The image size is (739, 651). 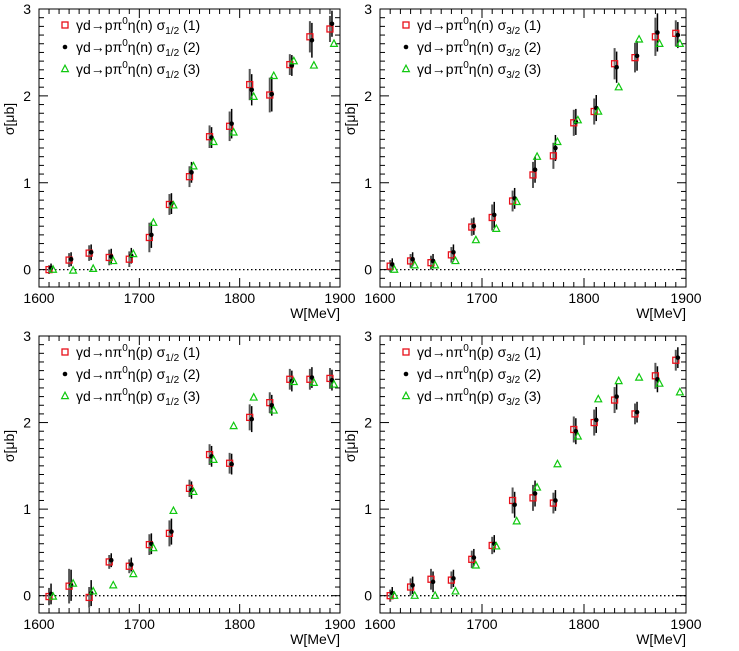 What do you see at coordinates (138, 48) in the screenshot?
I see `legend-entry: γd→pπ0η(n) σ1/2 (2)` at bounding box center [138, 48].